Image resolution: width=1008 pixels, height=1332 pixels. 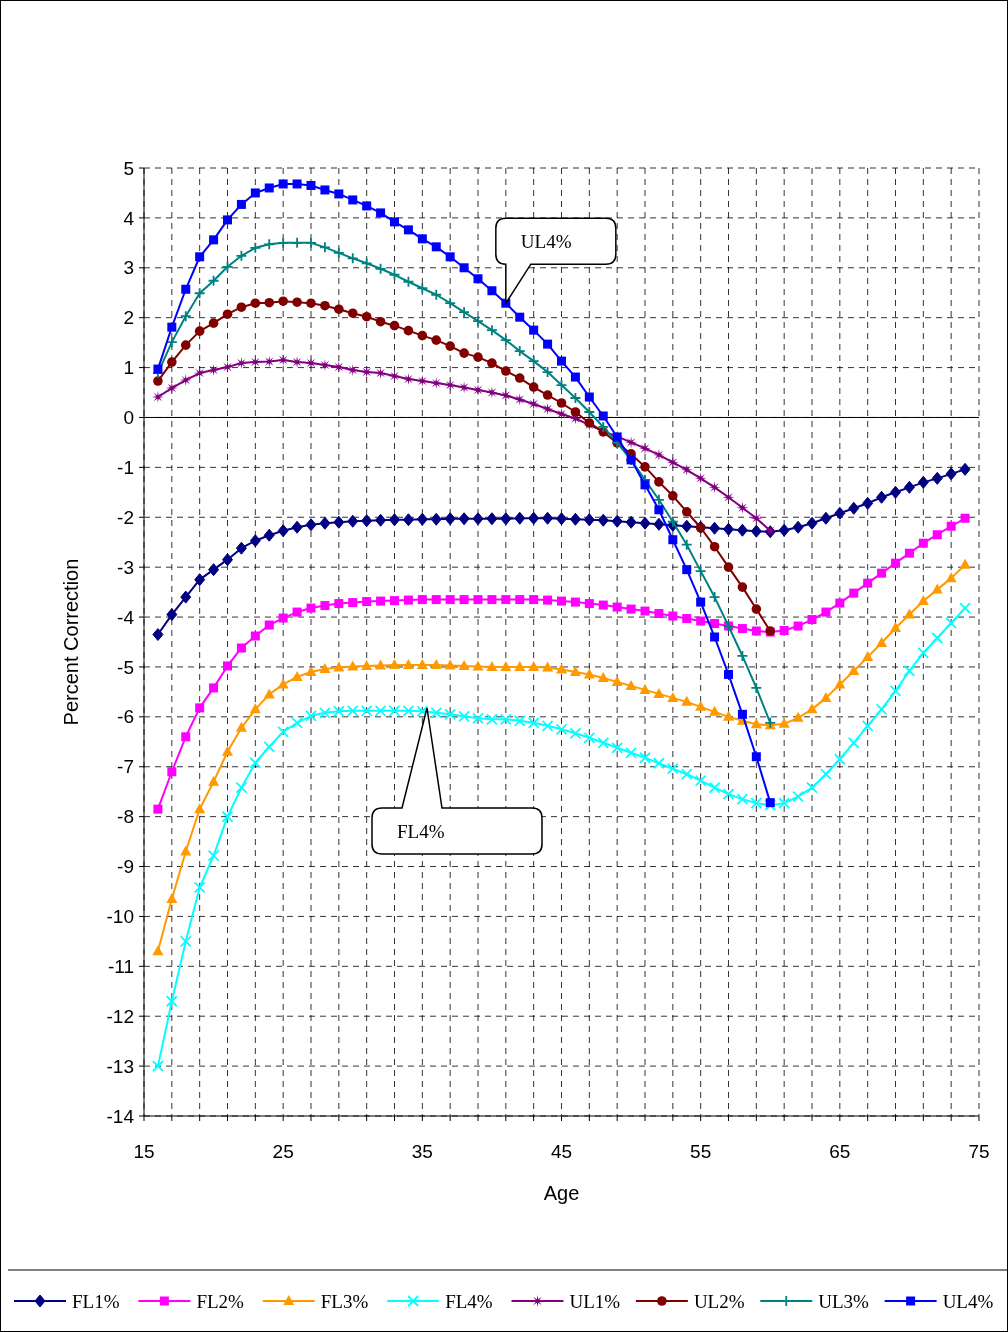 What do you see at coordinates (283, 1151) in the screenshot?
I see `x-tick-label: 25` at bounding box center [283, 1151].